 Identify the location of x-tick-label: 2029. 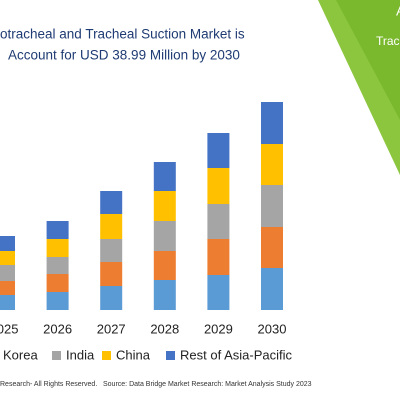
(218, 328).